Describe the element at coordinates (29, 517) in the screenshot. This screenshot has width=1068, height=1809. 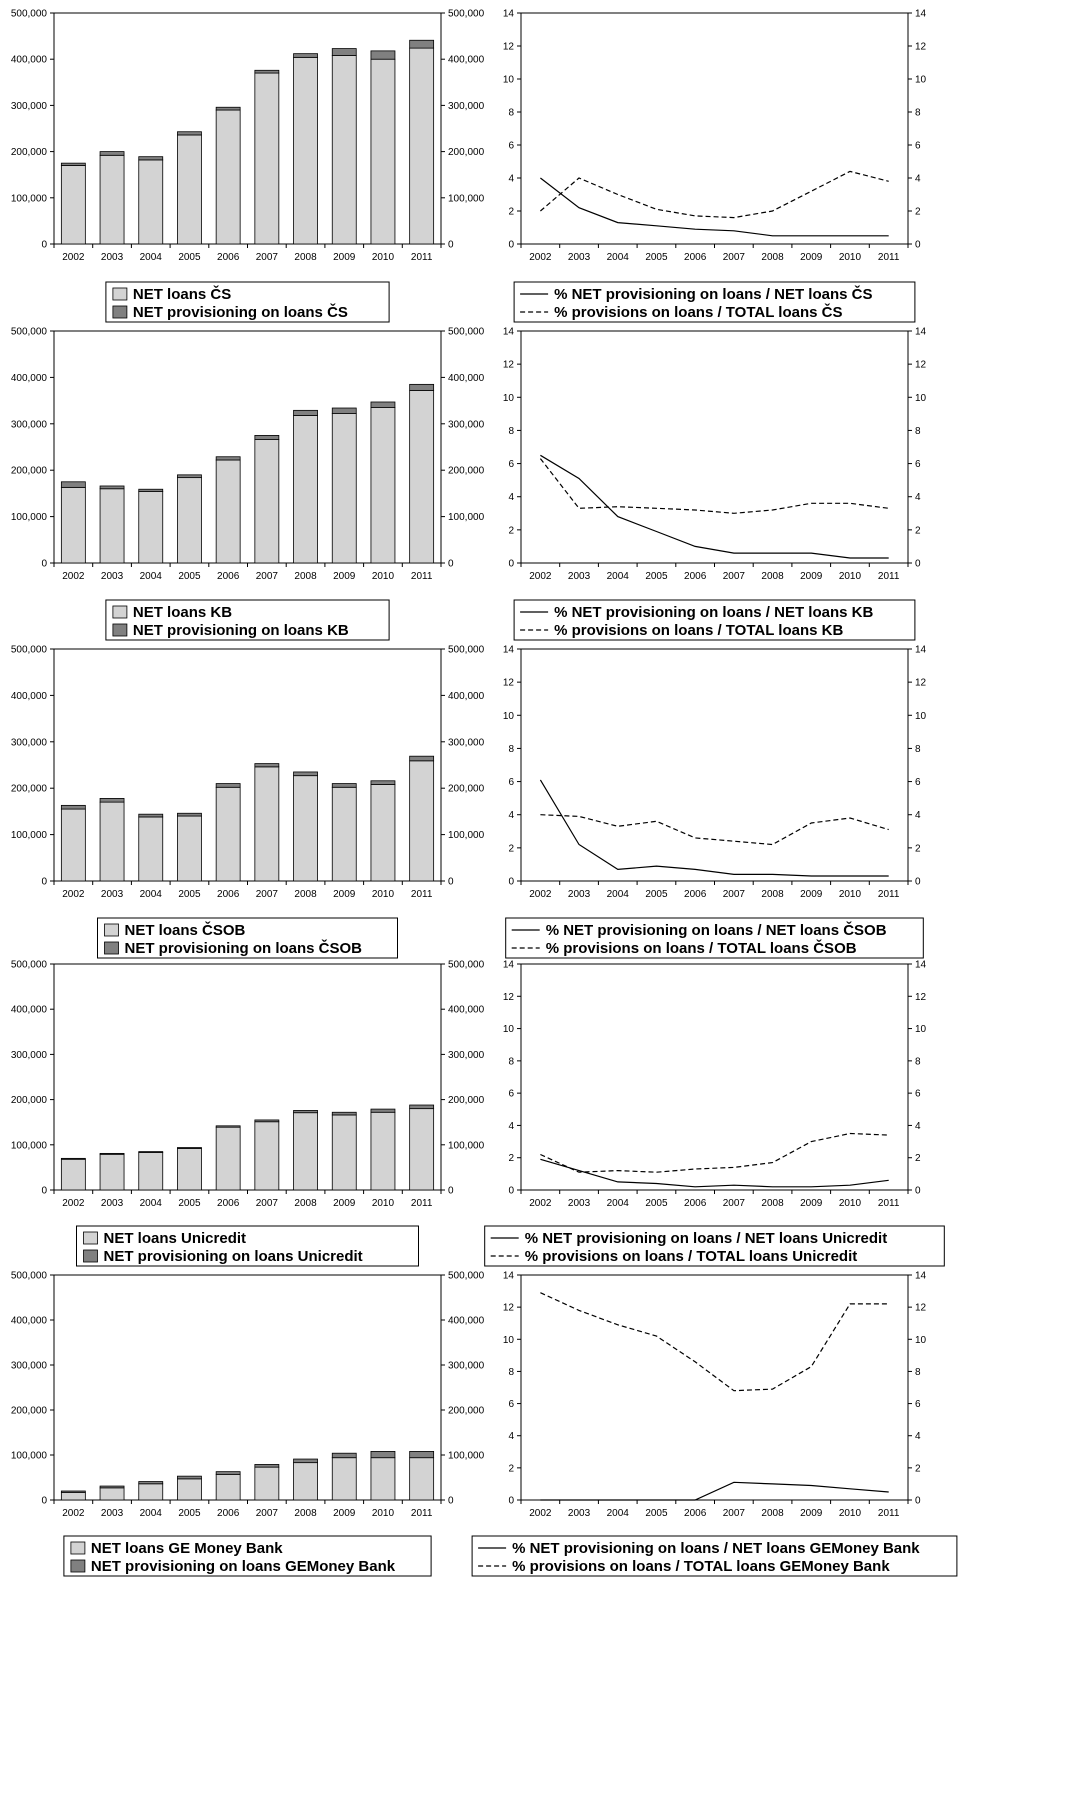
I see `y-tick-label-left: 100,000` at that location.